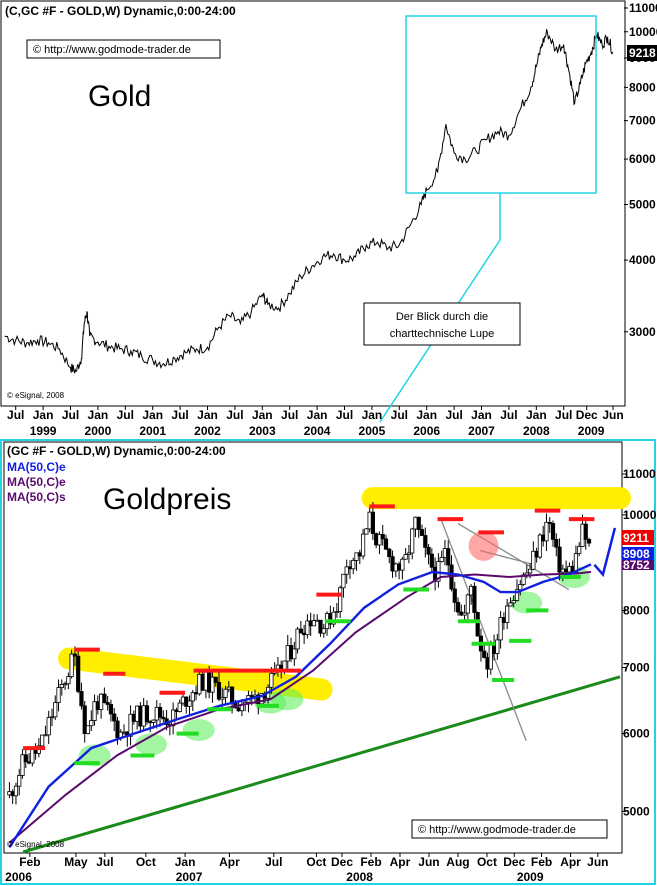 The height and width of the screenshot is (886, 657). What do you see at coordinates (636, 538) in the screenshot?
I see `bottom-last-value-1: 9211` at bounding box center [636, 538].